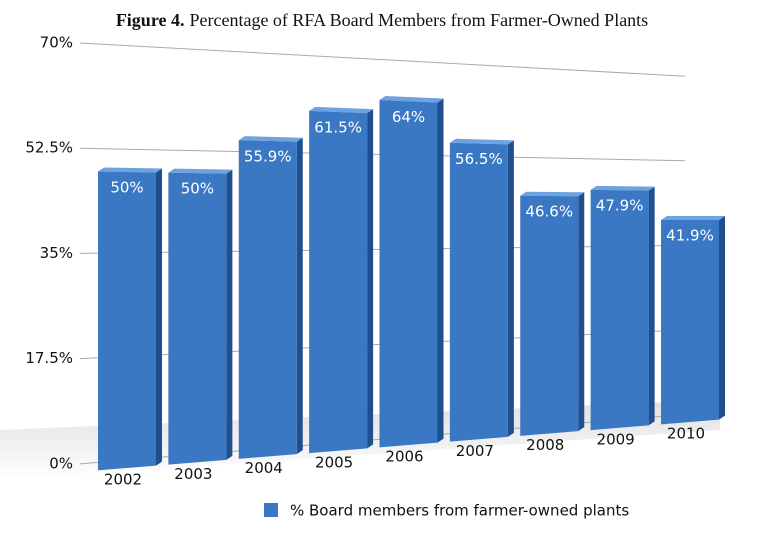  Describe the element at coordinates (150, 20) in the screenshot. I see `figure-label: Figure 4.` at that location.